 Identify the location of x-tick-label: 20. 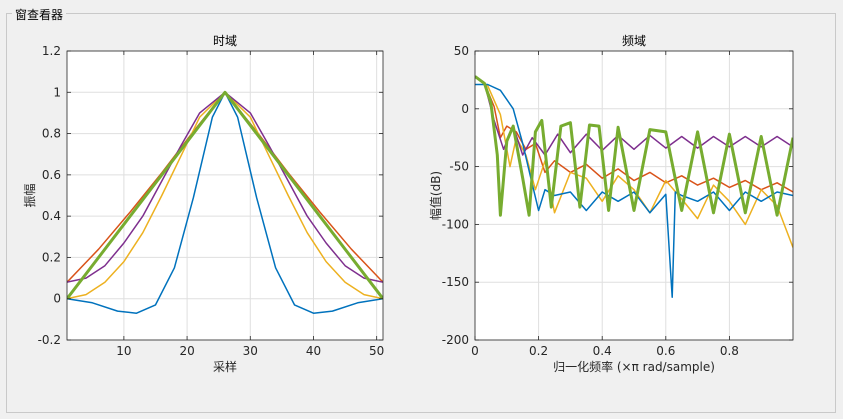
(186, 351).